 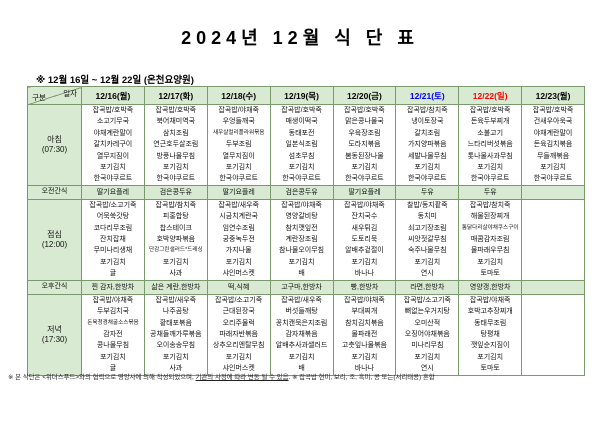 I want to click on menu-item: 파래자반볶음, so click(x=238, y=334).